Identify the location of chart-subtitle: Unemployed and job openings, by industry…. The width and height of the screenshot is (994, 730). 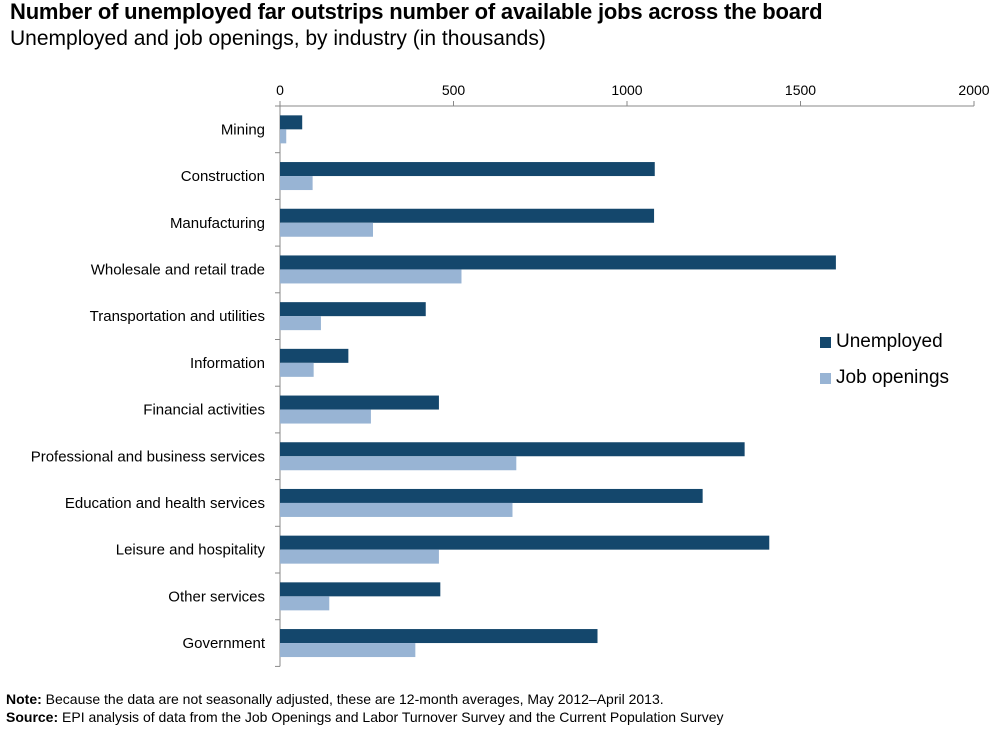
(278, 38).